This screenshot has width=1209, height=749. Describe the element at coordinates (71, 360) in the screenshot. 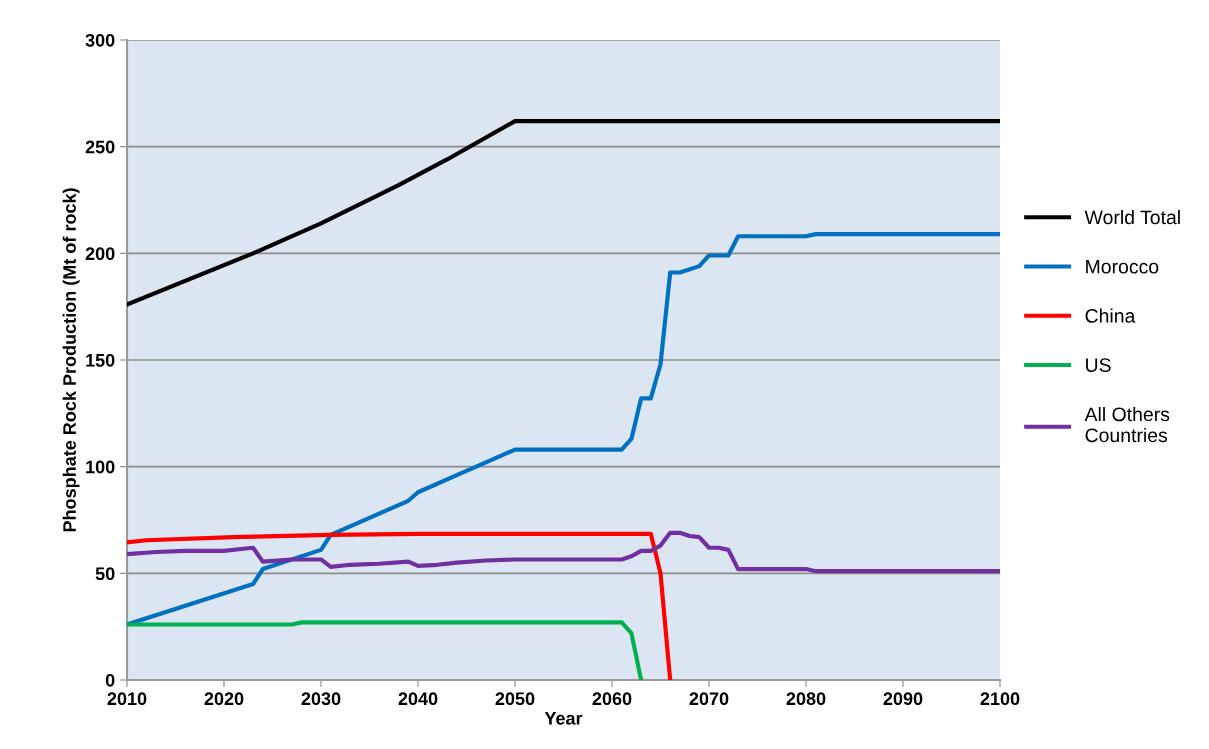

I see `y-axis-title: Phosphate Rock Production (Mt of rock)` at that location.